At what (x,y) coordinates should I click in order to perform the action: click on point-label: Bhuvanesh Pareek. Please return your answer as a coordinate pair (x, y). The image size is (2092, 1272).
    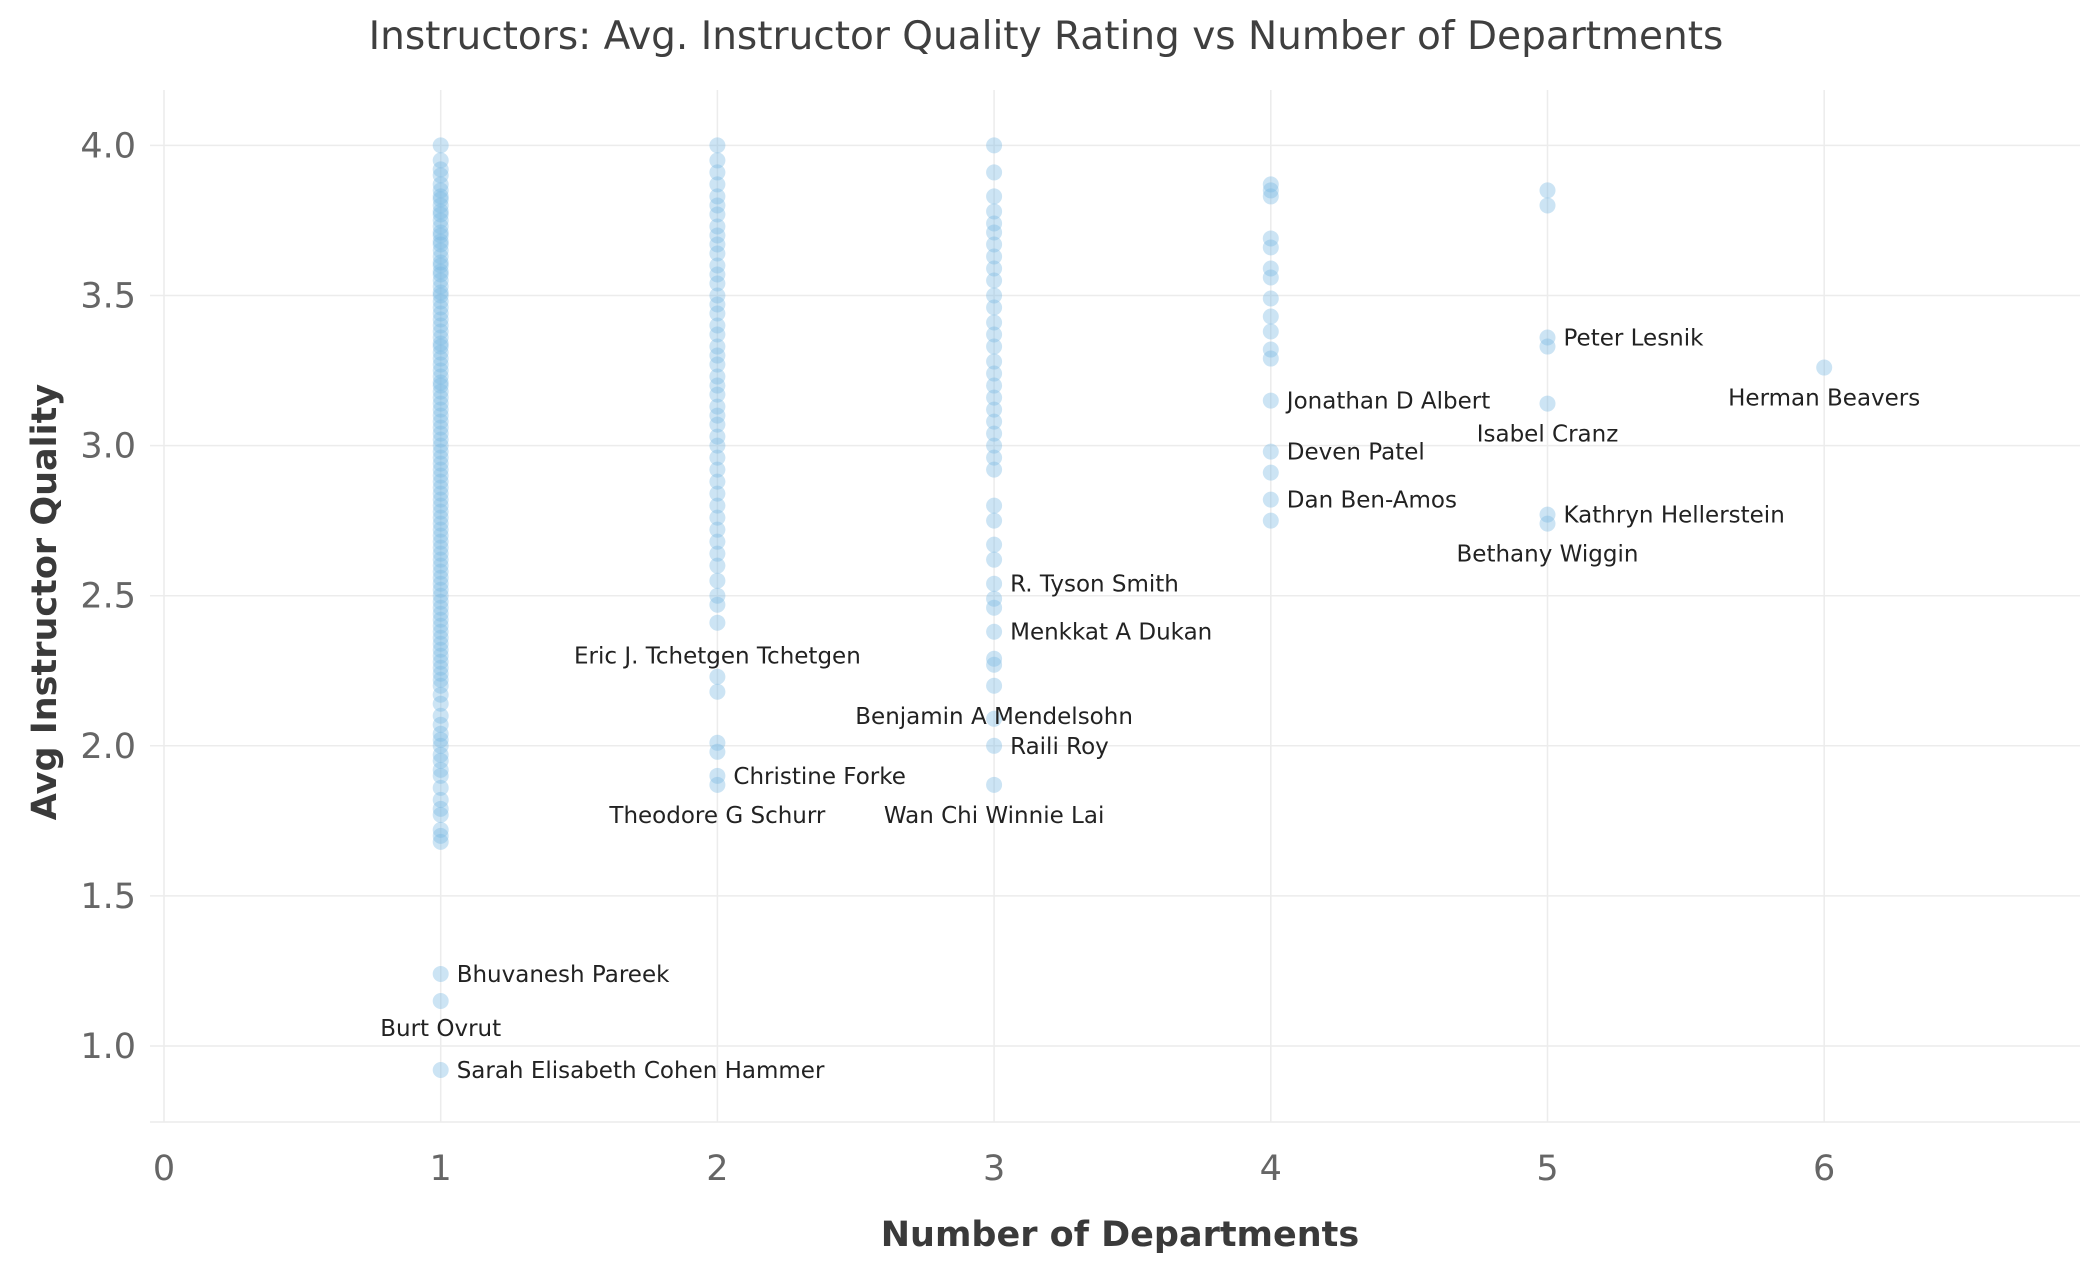
    Looking at the image, I should click on (563, 975).